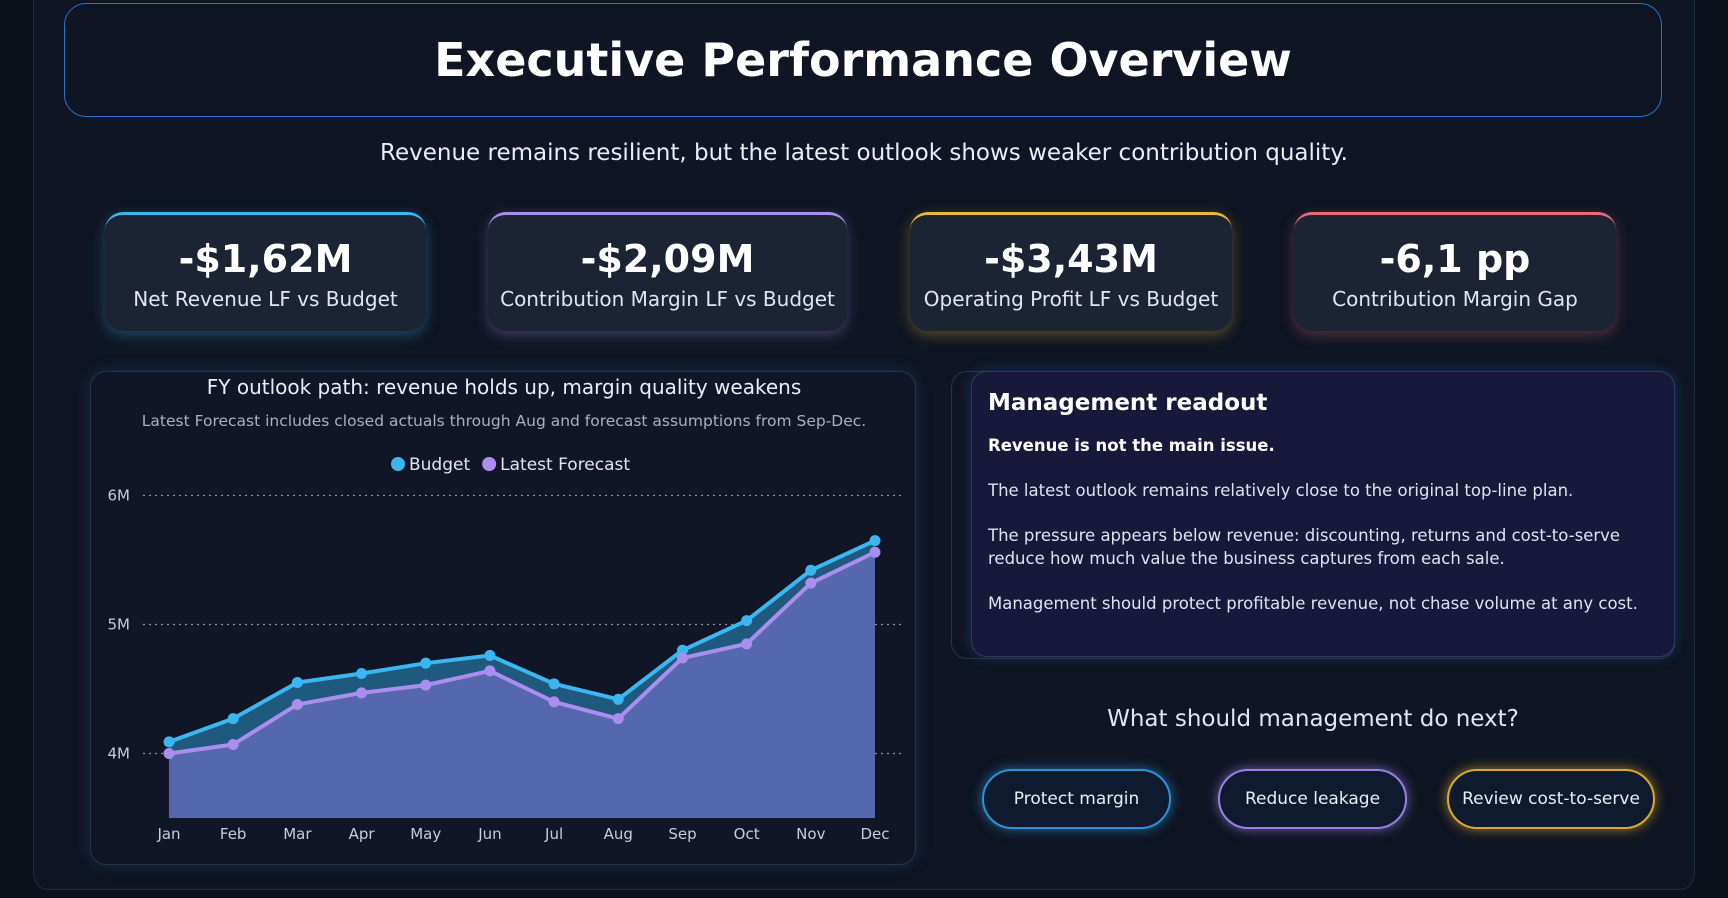 The height and width of the screenshot is (898, 1728). I want to click on y-tick-label: 5M, so click(119, 624).